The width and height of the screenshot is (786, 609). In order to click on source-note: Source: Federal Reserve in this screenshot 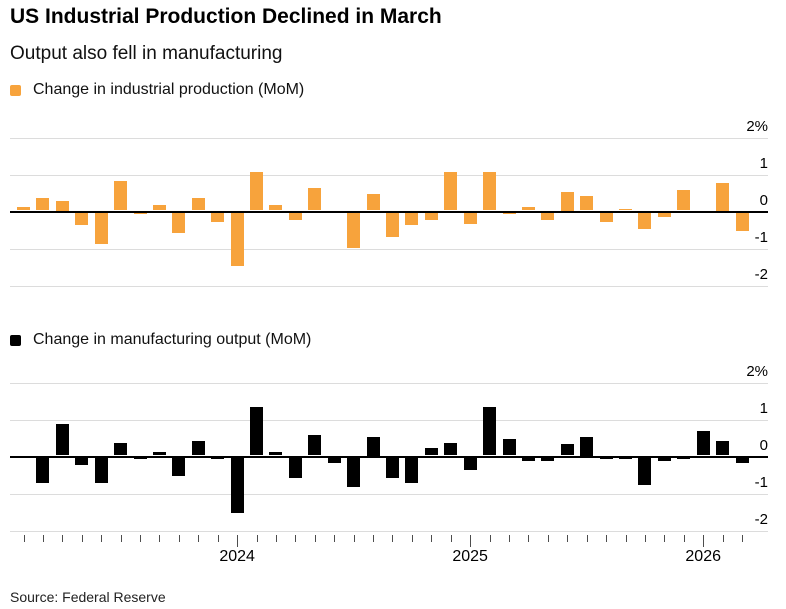, I will do `click(88, 597)`.